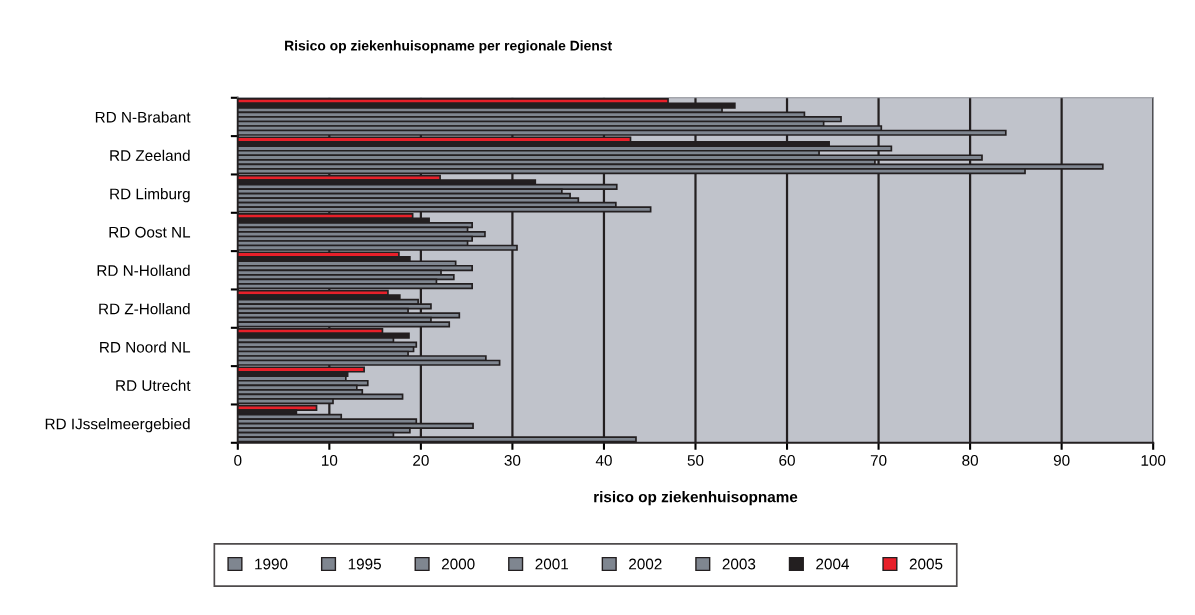 This screenshot has height=615, width=1195. What do you see at coordinates (1061, 460) in the screenshot?
I see `x-tick-label: 90` at bounding box center [1061, 460].